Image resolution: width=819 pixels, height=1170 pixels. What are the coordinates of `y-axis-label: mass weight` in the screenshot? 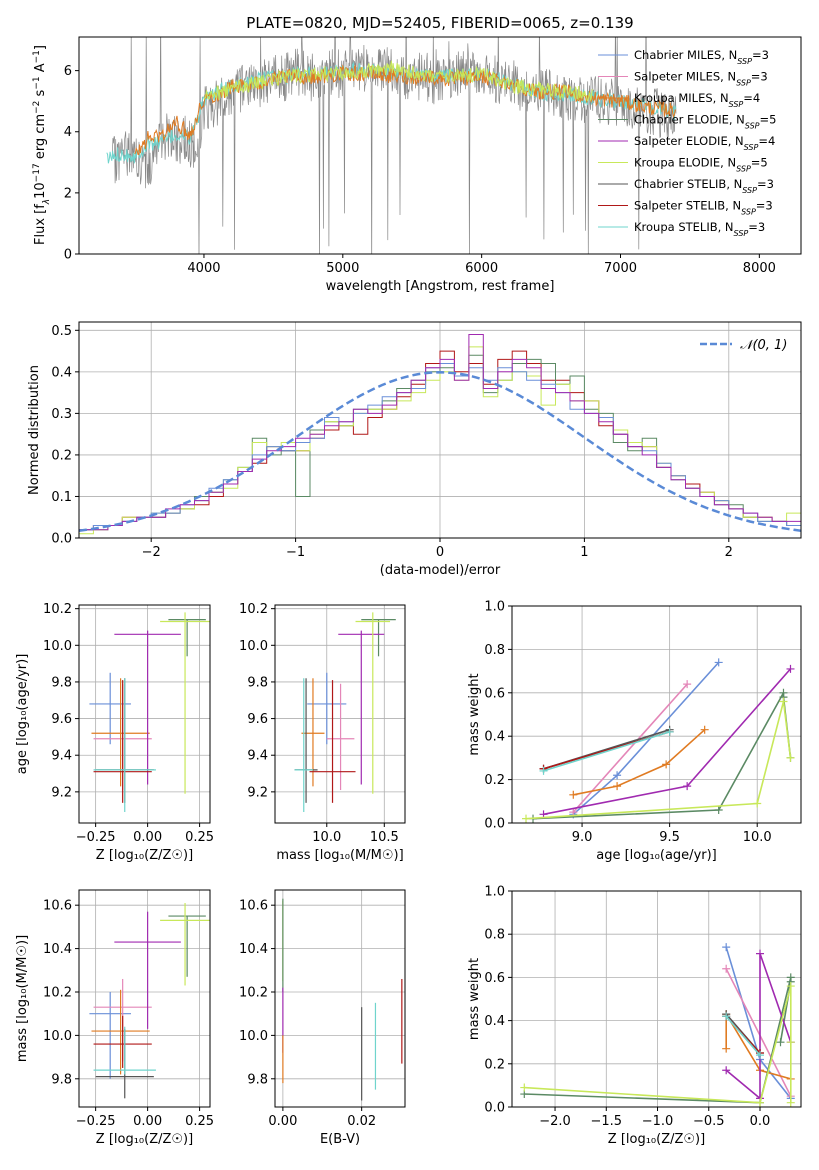 It's located at (474, 999).